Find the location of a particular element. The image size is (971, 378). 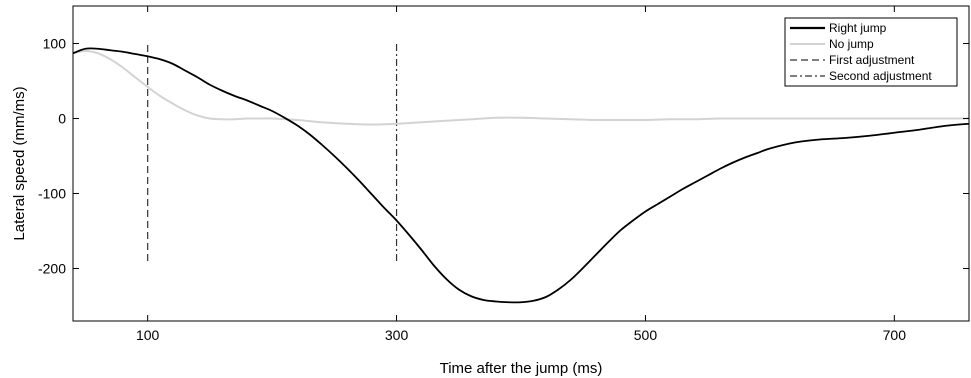

legend-box is located at coordinates (871, 52).